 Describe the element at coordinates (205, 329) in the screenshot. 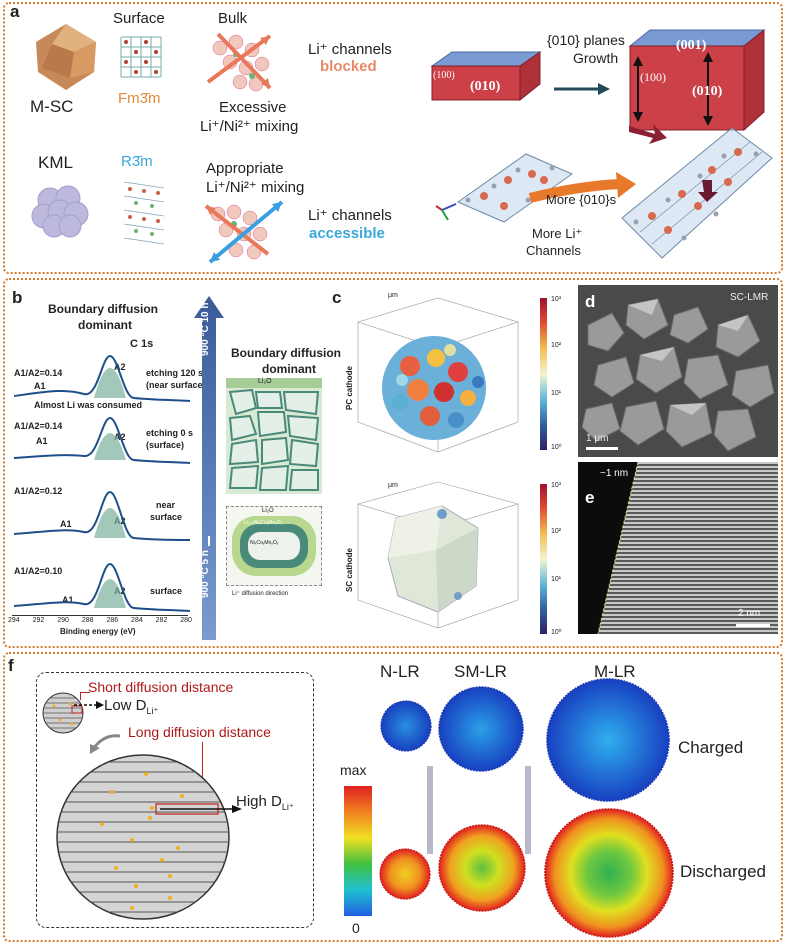

I see `temp-10h-label: 900 °C 10 h` at that location.